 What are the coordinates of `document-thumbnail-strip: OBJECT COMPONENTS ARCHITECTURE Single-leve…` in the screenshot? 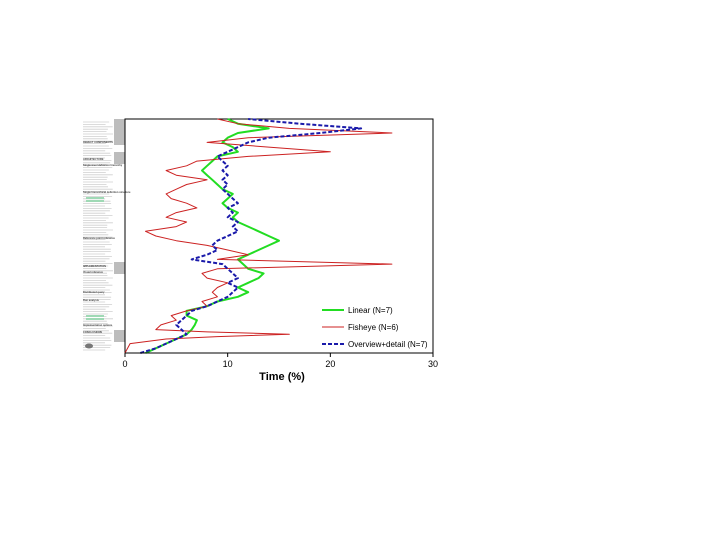 It's located at (106, 236).